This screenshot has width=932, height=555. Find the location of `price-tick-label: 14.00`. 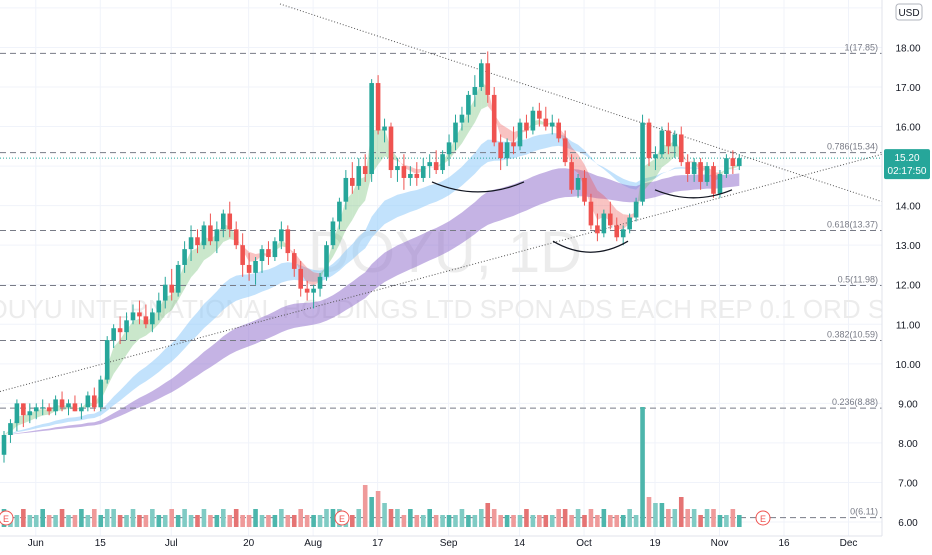

price-tick-label: 14.00 is located at coordinates (907, 207).